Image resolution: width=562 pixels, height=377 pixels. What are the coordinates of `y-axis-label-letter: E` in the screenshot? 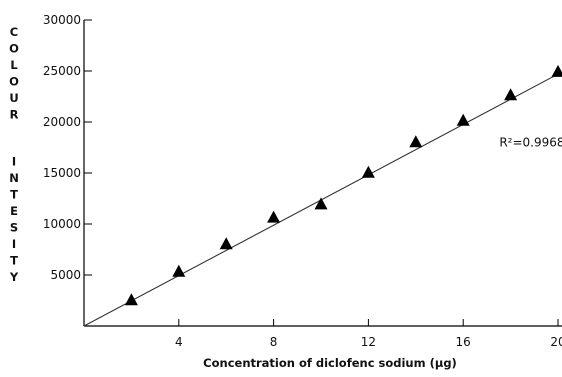 It's located at (14, 211).